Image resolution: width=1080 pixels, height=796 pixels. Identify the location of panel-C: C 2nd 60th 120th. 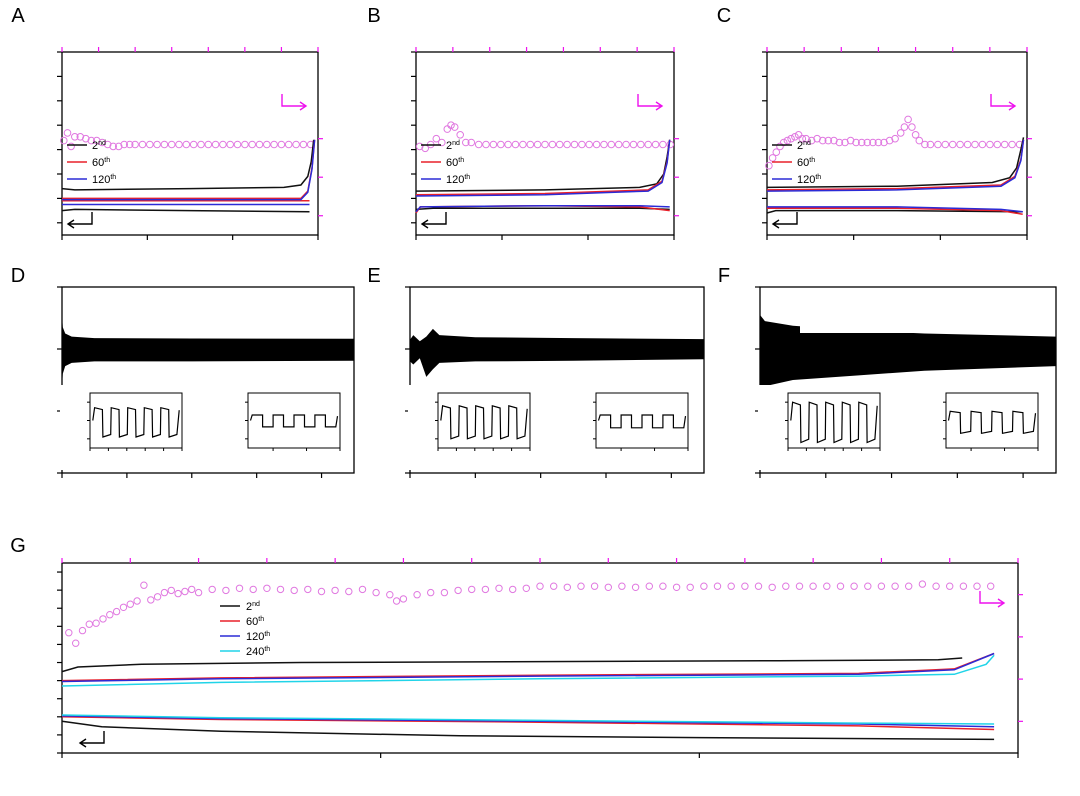
(874, 122).